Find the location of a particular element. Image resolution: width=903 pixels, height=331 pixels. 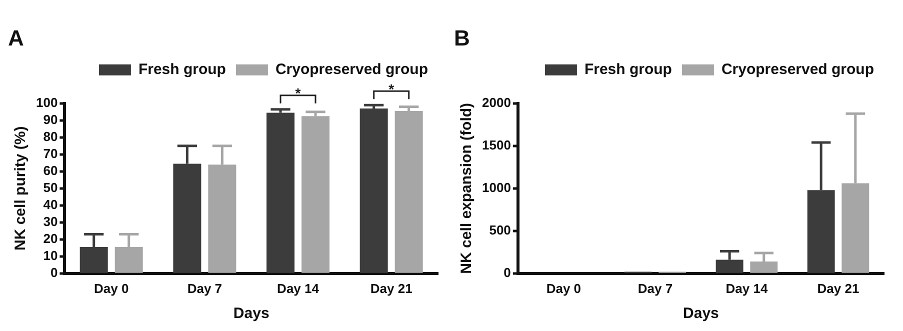

y-axis-title: NK cell expansion (fold) is located at coordinates (467, 188).